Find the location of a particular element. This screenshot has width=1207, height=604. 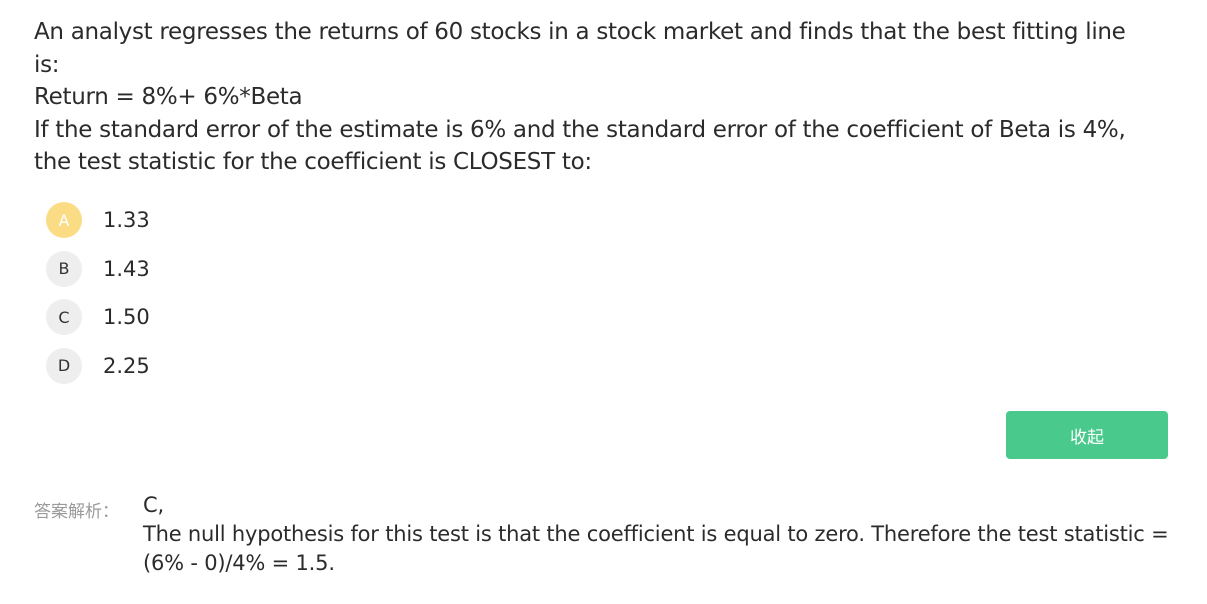

option-text: 1.50 is located at coordinates (126, 317).